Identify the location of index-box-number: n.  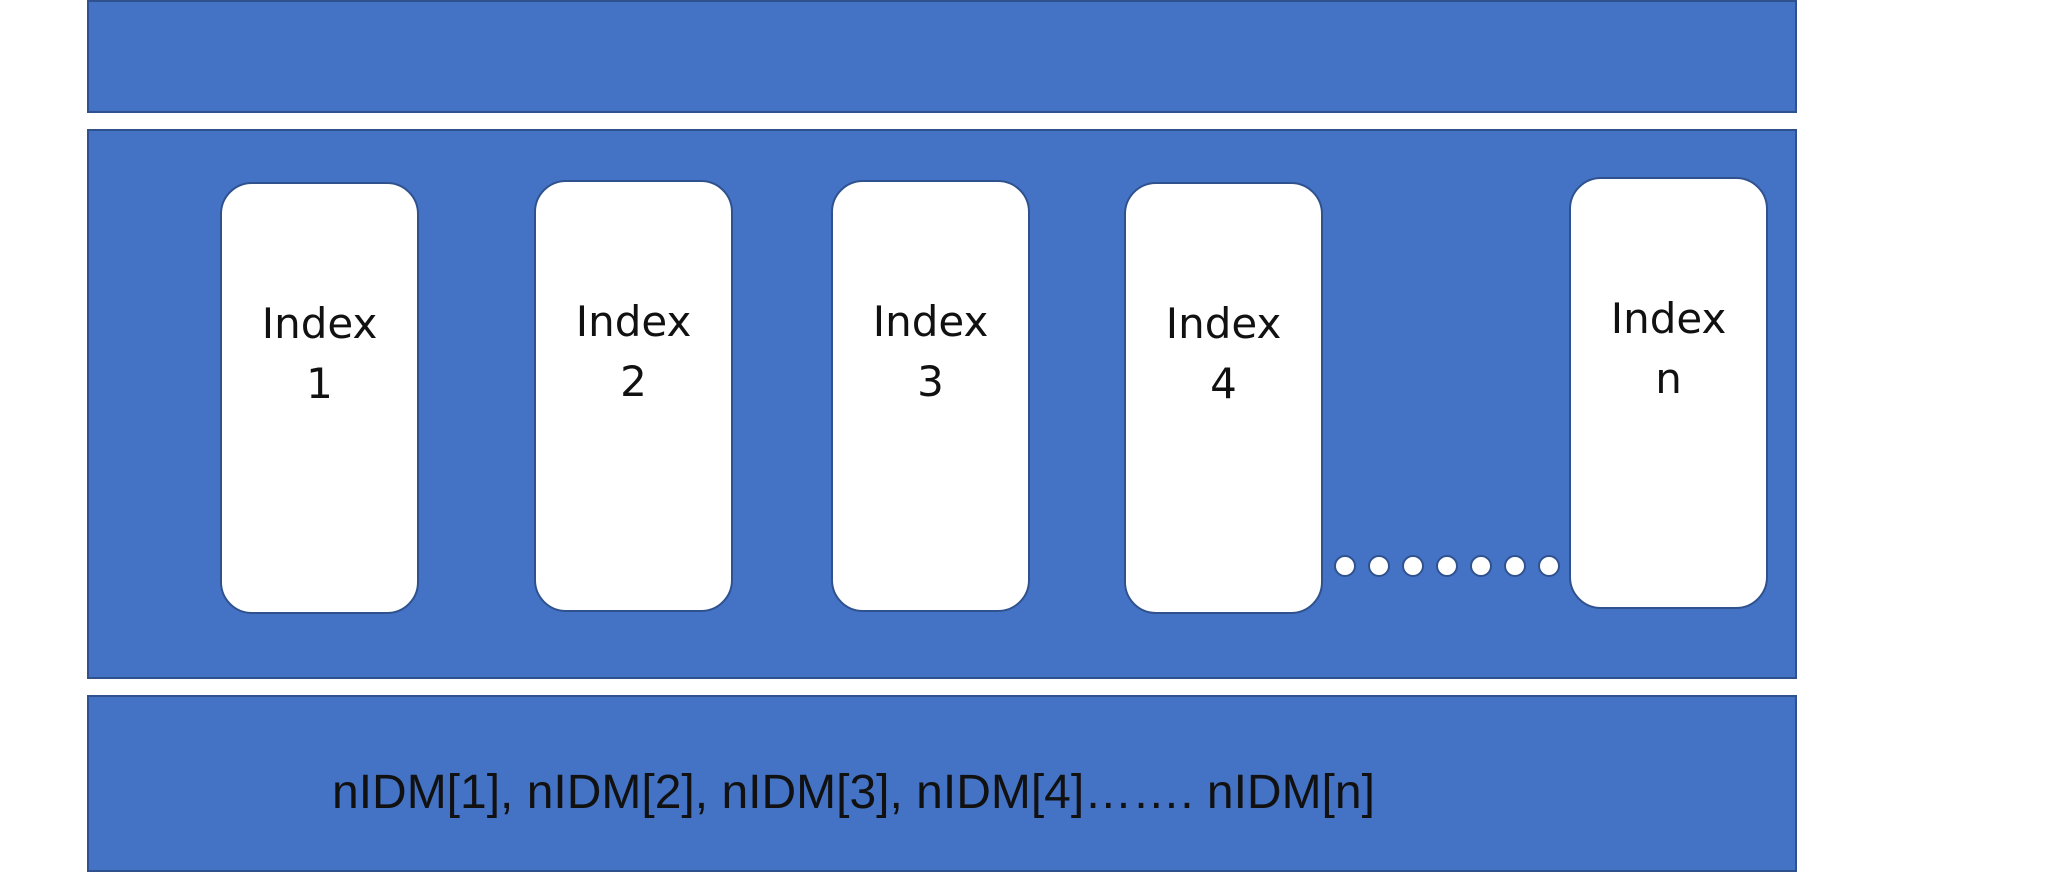
(1668, 378).